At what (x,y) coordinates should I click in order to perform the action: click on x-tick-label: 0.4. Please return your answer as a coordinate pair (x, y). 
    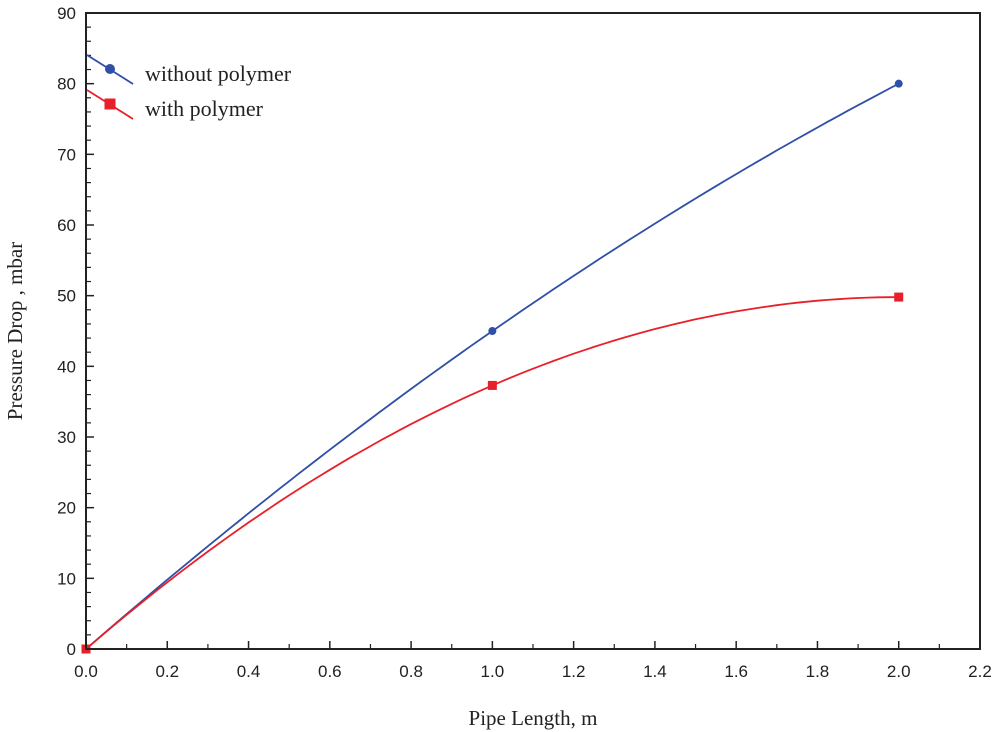
    Looking at the image, I should click on (249, 671).